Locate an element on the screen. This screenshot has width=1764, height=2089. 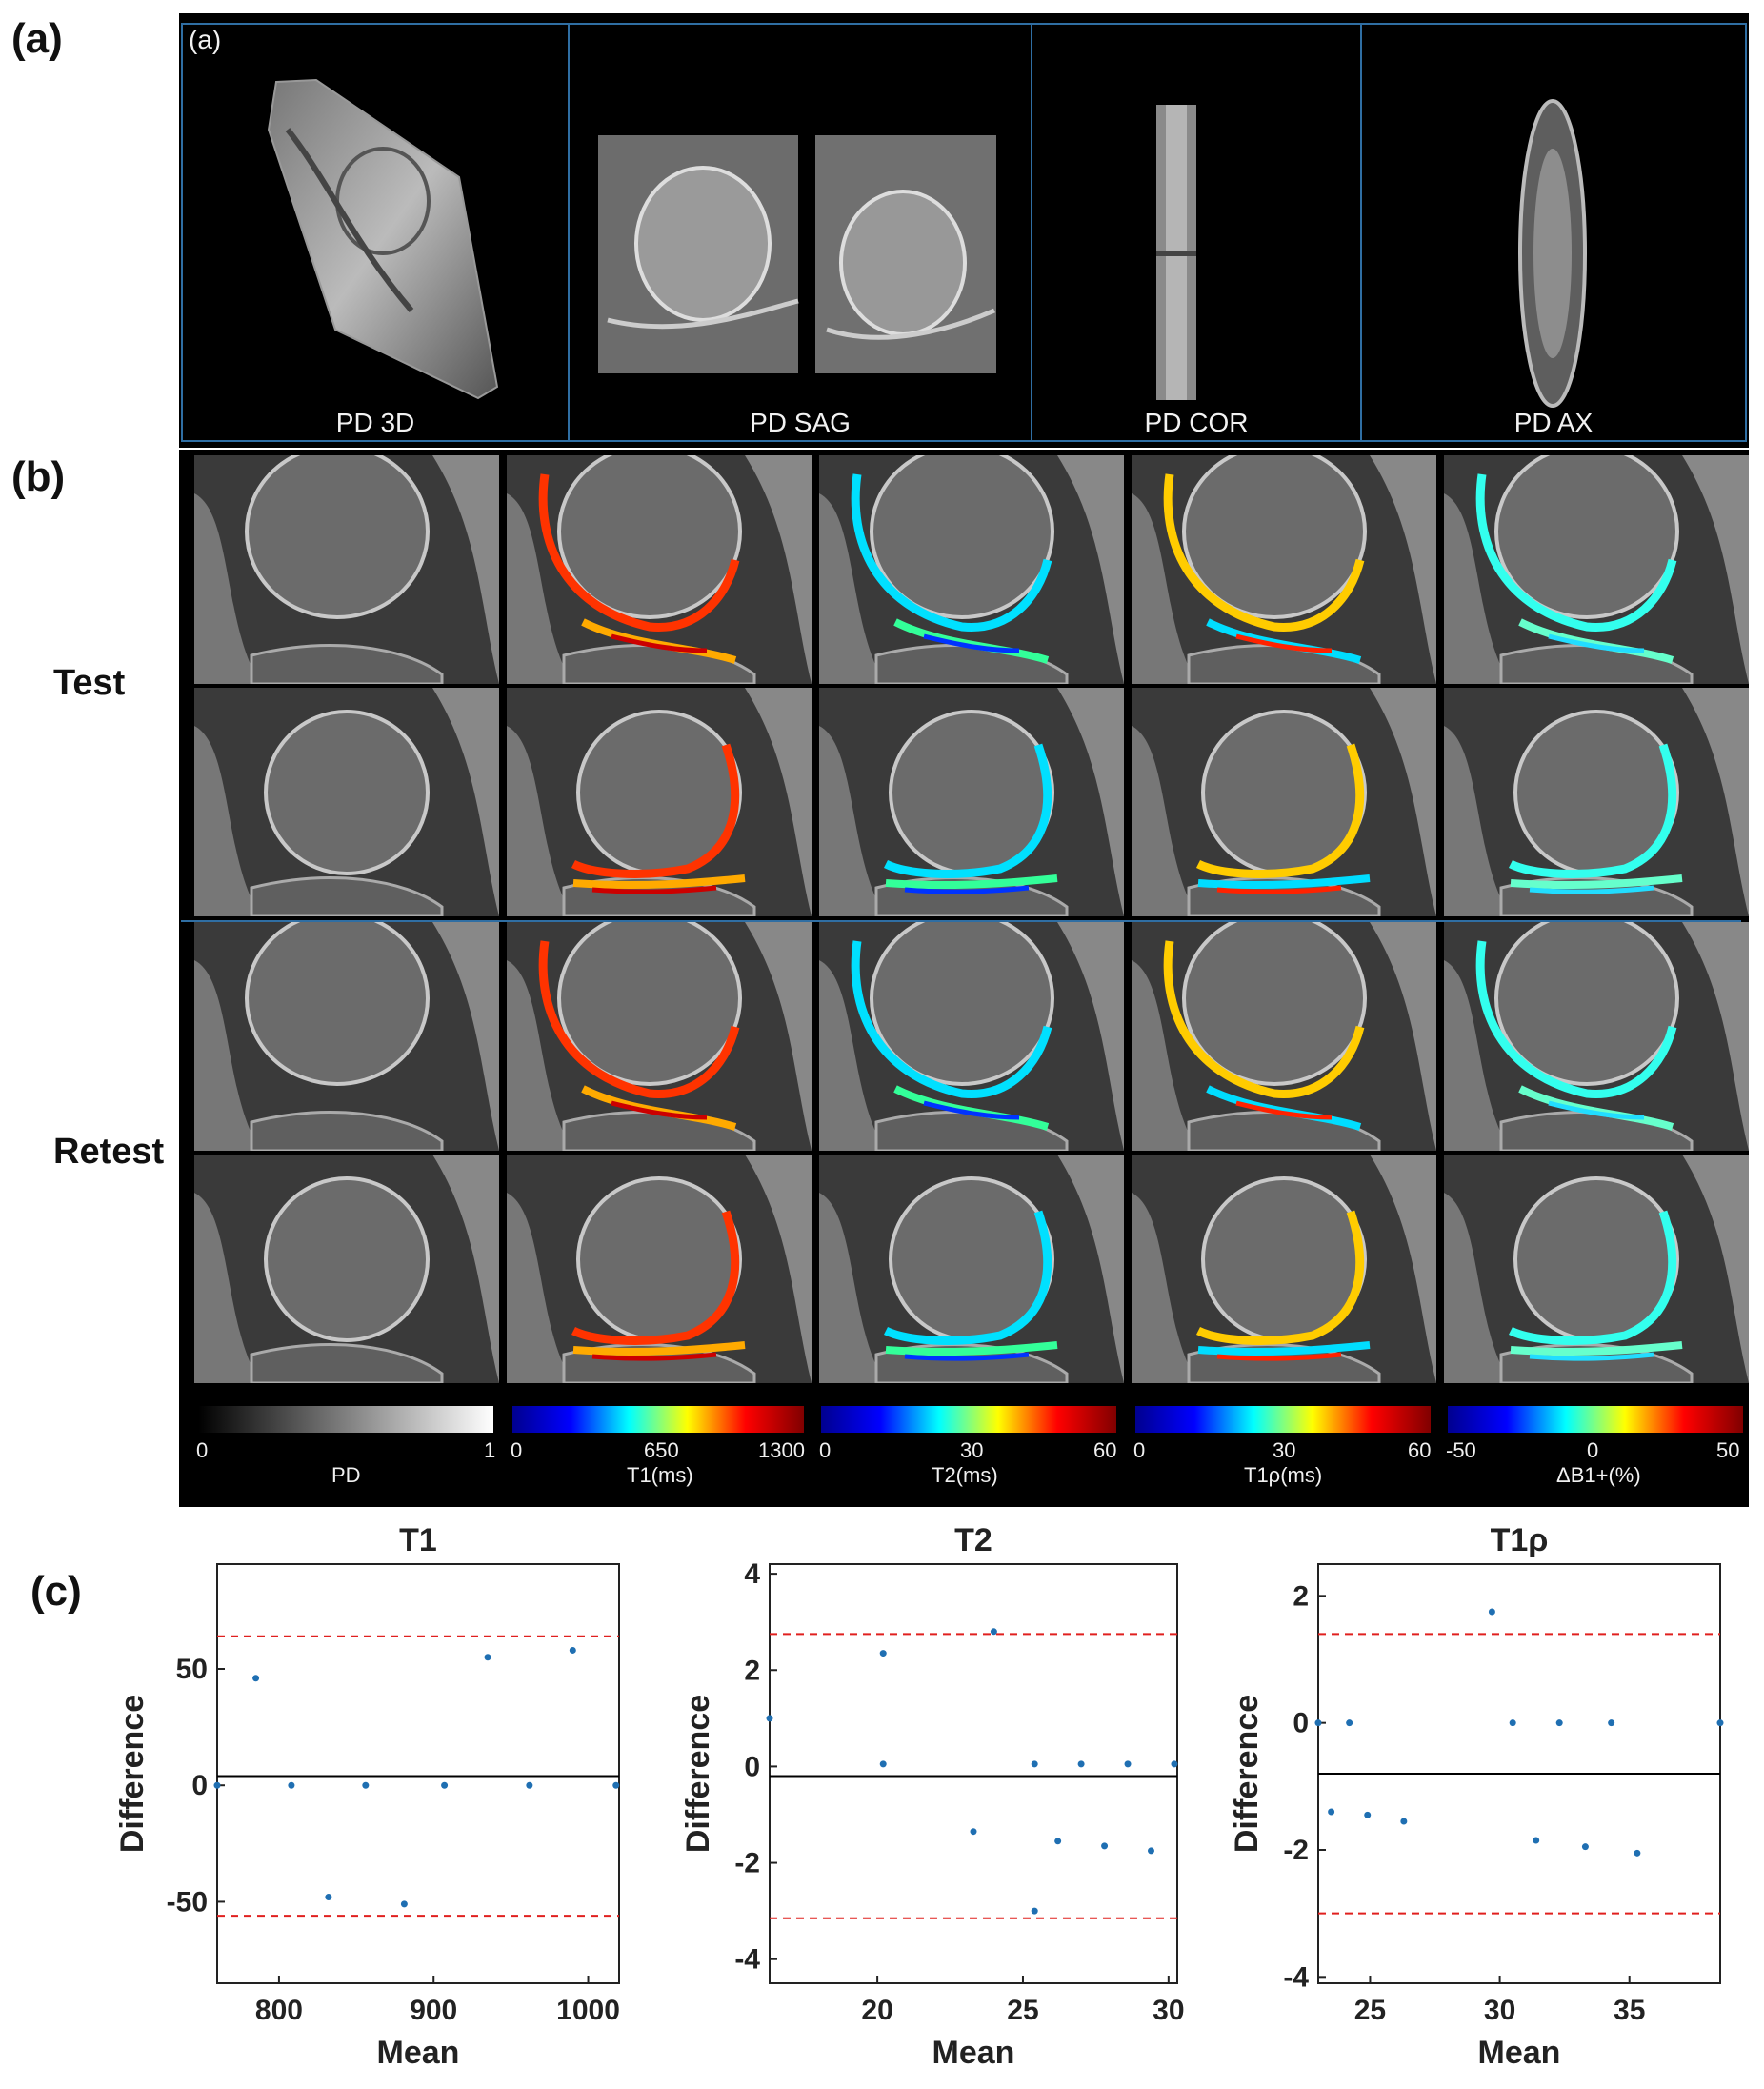
mri-t2-row1 is located at coordinates (972, 569).